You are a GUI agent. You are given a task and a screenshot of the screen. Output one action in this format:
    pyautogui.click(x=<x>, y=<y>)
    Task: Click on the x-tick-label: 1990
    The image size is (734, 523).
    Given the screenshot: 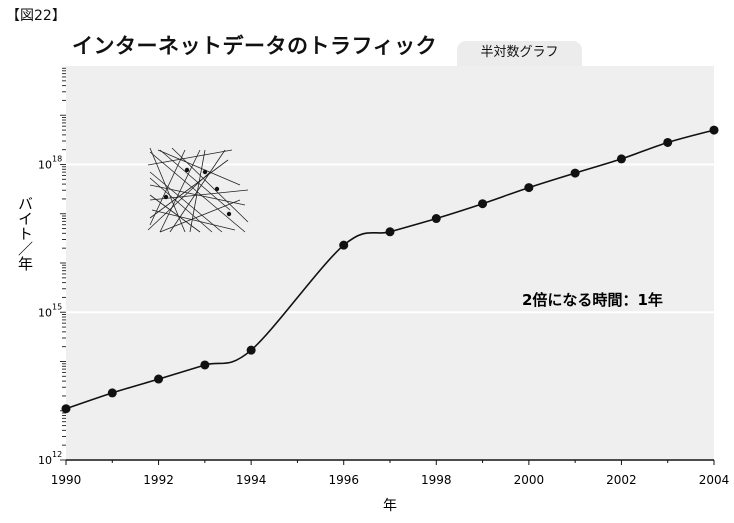 What is the action you would take?
    pyautogui.click(x=66, y=480)
    